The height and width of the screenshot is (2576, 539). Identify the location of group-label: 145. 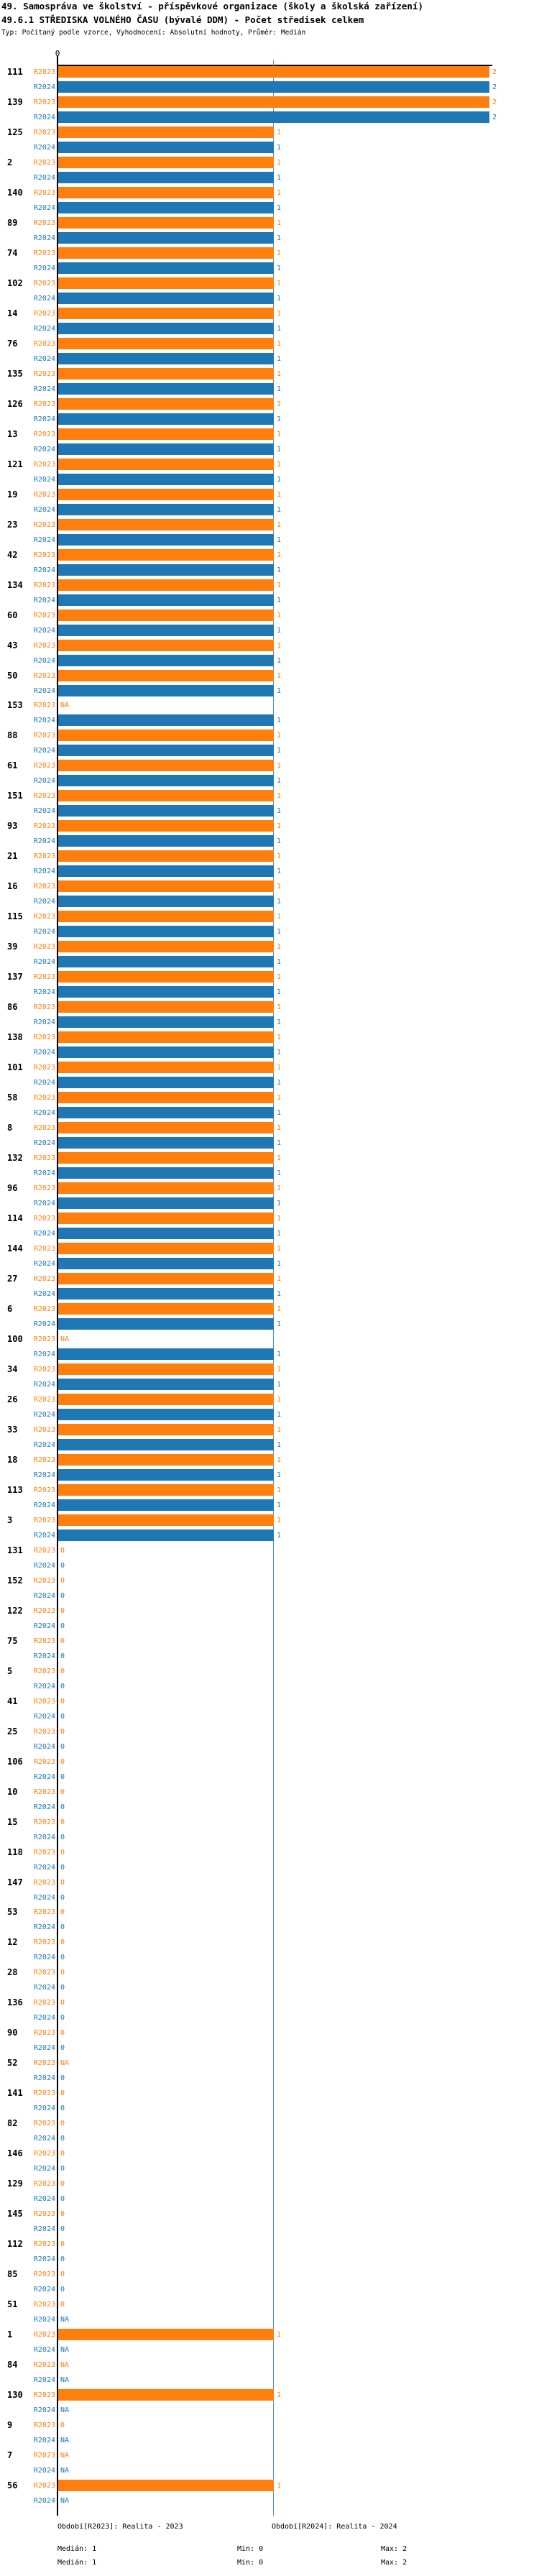
(15, 2214).